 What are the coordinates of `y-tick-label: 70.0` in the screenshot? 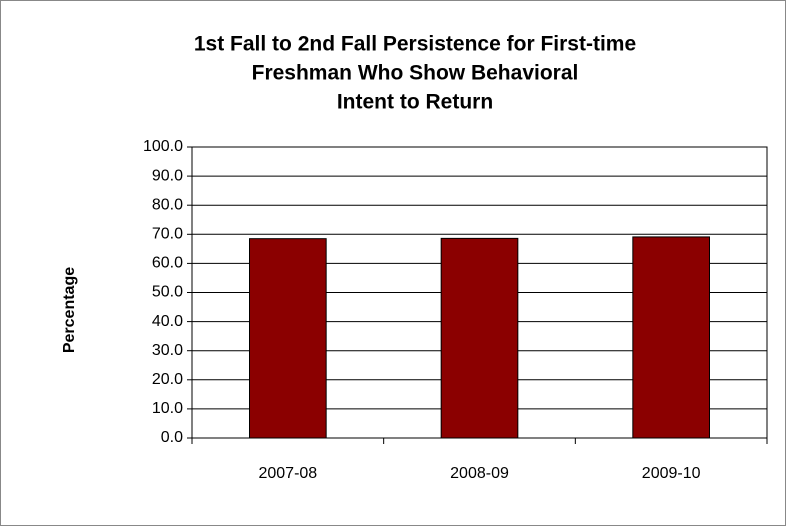 It's located at (167, 234).